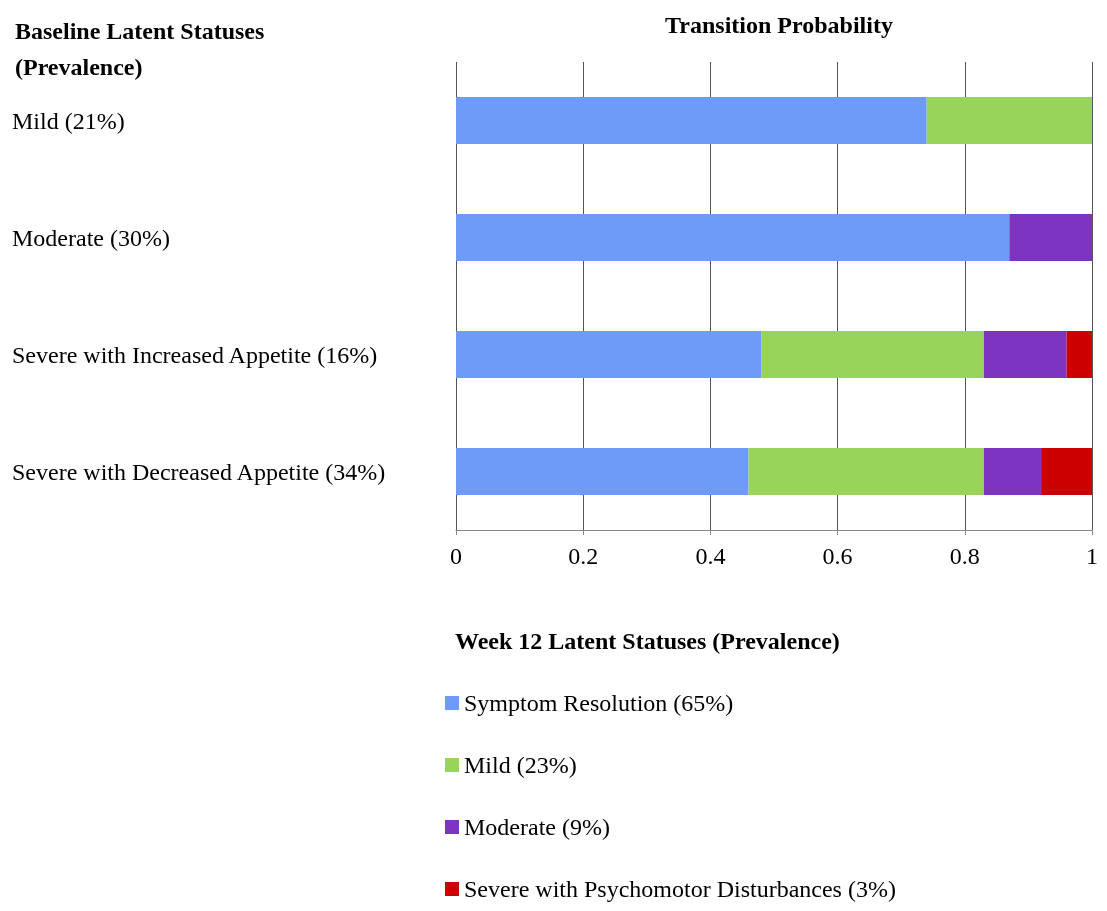 This screenshot has width=1107, height=911. Describe the element at coordinates (91, 237) in the screenshot. I see `y-tick-label: Moderate (30%)` at that location.